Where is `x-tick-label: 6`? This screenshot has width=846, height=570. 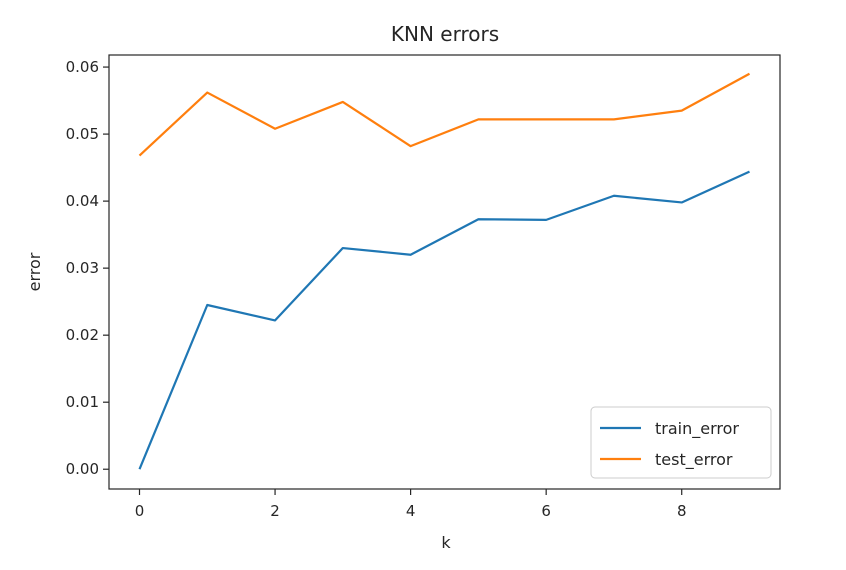
x-tick-label: 6 is located at coordinates (546, 511).